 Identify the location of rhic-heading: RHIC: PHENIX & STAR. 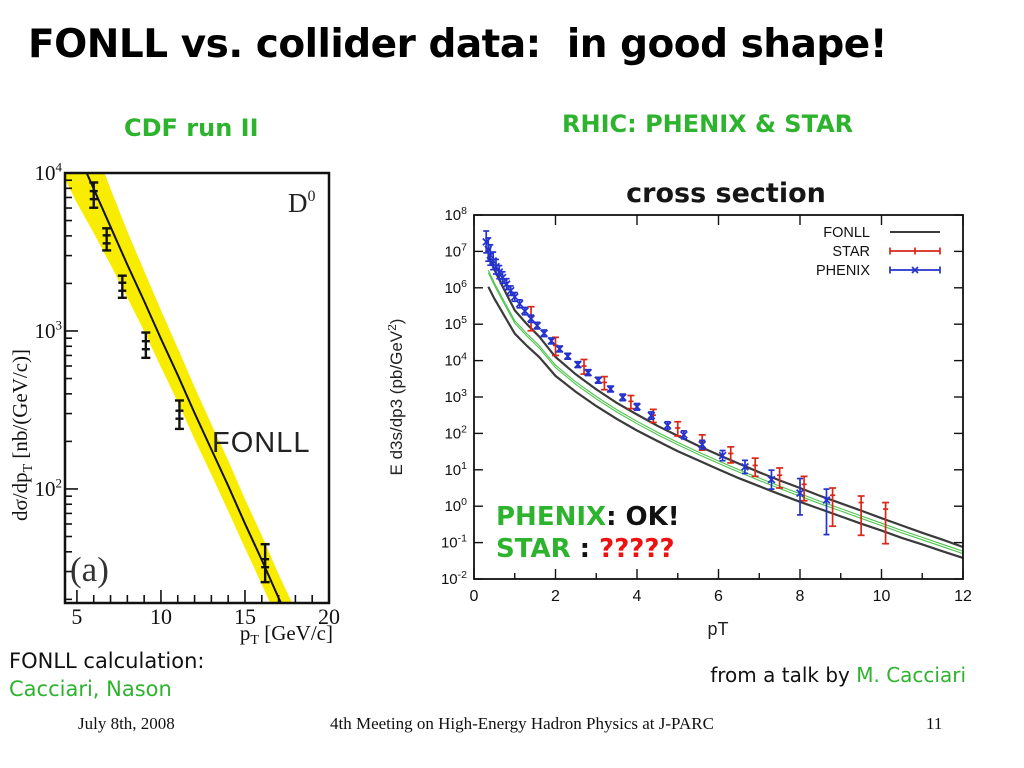
(708, 124).